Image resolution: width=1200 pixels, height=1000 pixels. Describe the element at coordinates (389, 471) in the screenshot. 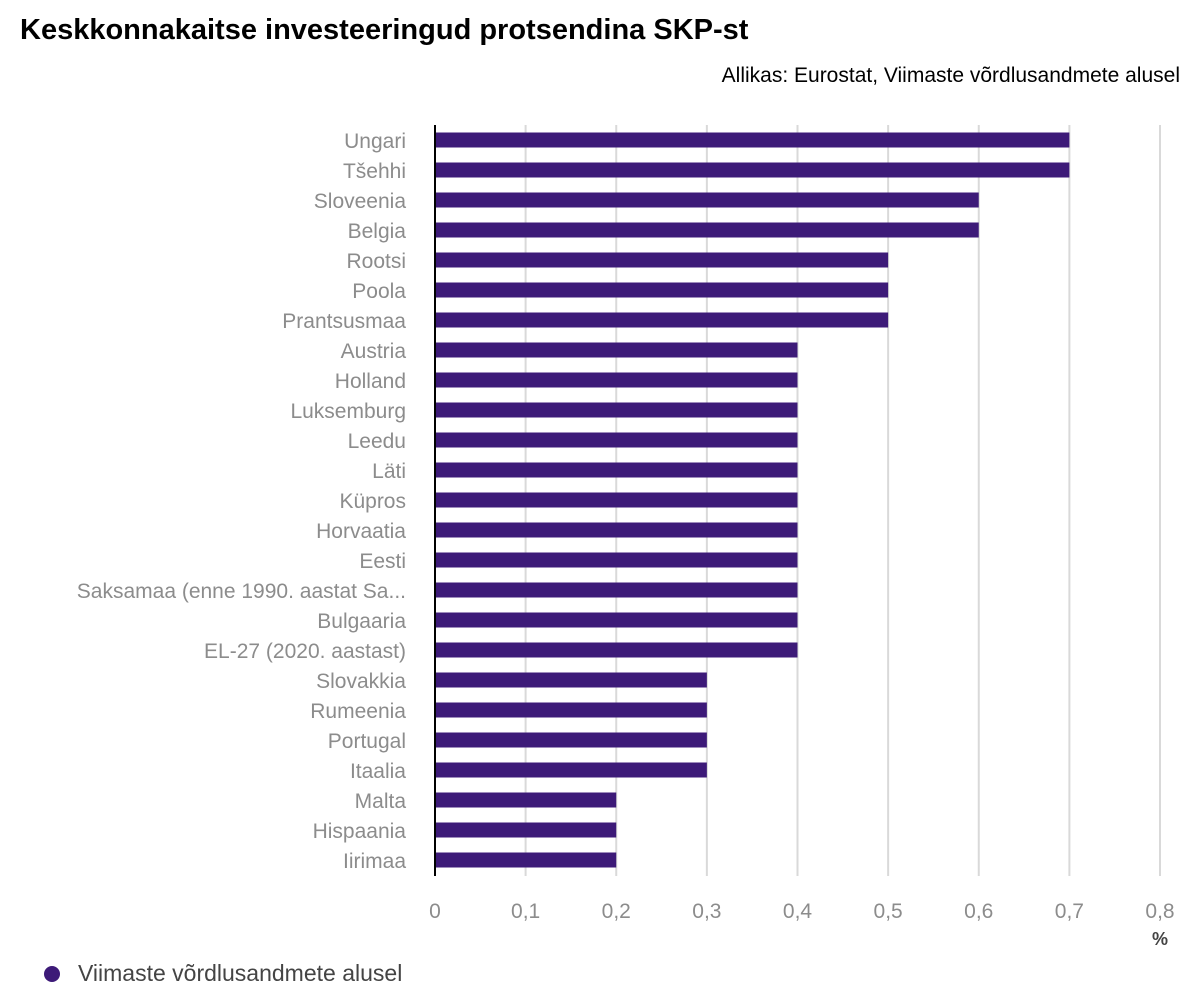

I see `category-label-11: Läti` at that location.